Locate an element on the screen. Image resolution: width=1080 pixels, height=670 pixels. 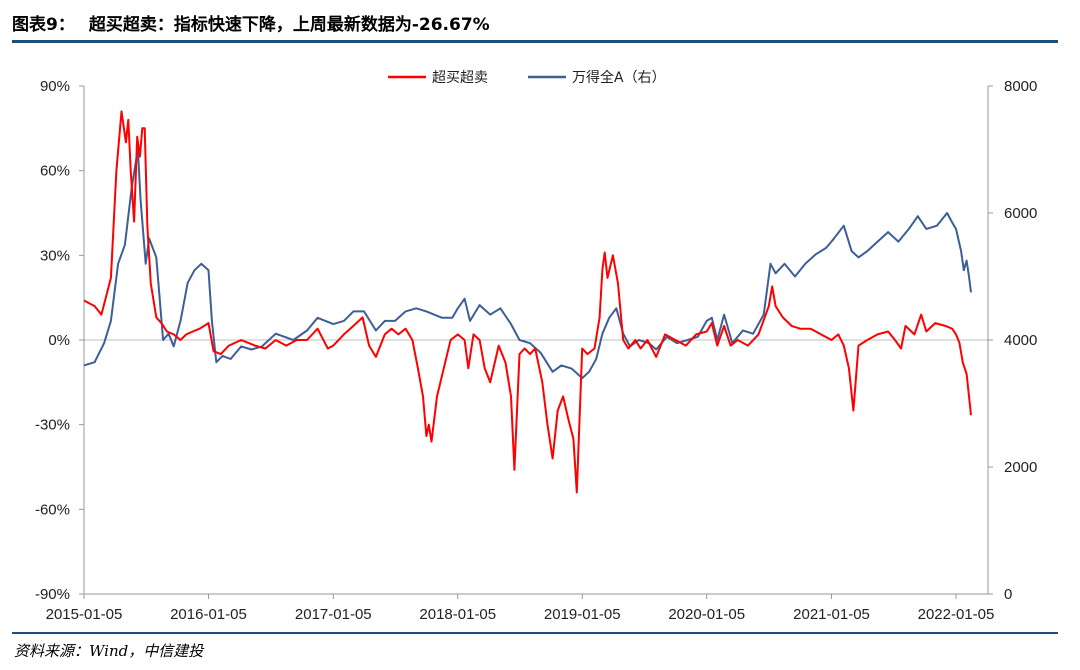
x-tick-label: 2019-01-05 is located at coordinates (582, 614).